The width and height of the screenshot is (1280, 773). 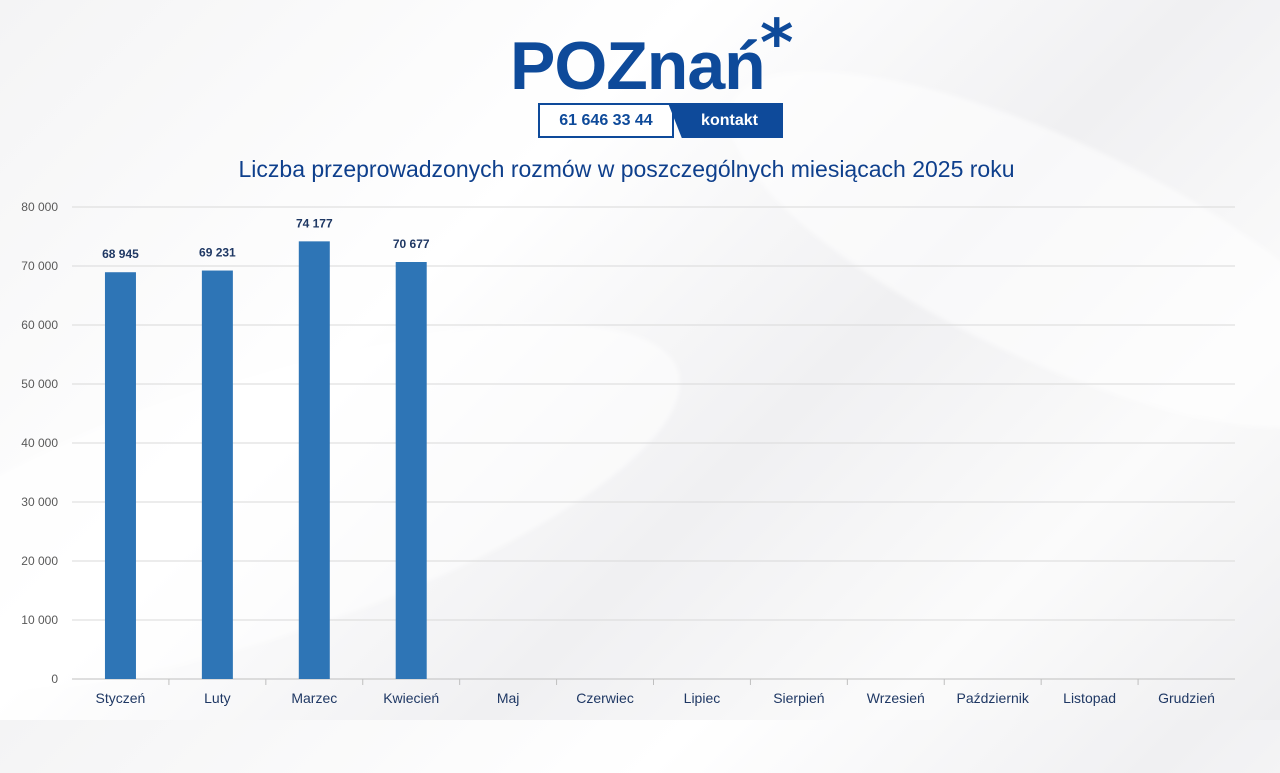 I want to click on y-tick-label: 0, so click(x=54, y=679).